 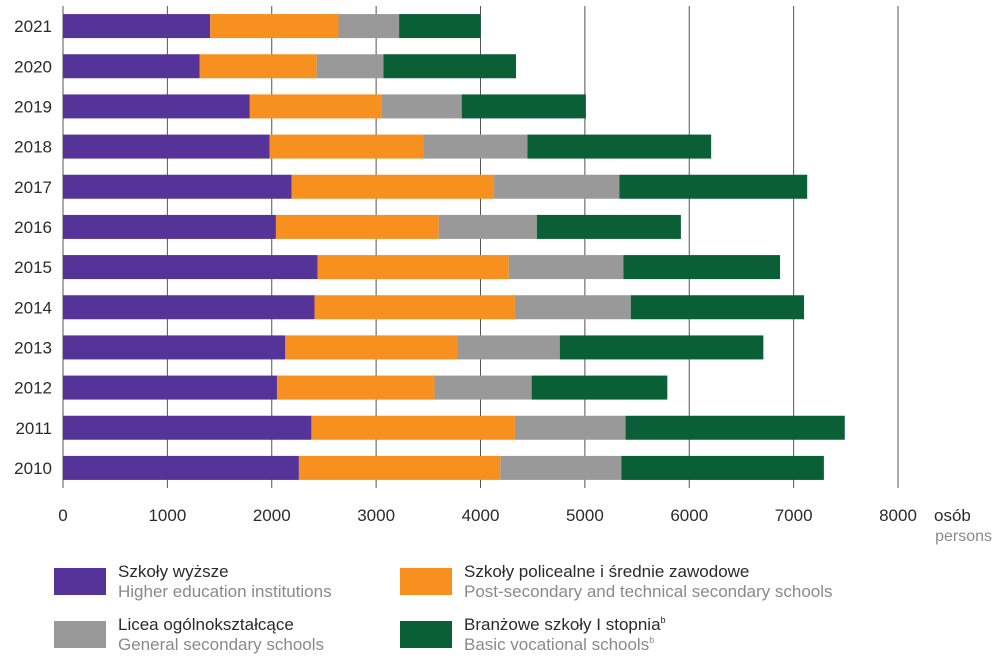 What do you see at coordinates (557, 644) in the screenshot?
I see `legend-label-en-text: Basic vocational schools` at bounding box center [557, 644].